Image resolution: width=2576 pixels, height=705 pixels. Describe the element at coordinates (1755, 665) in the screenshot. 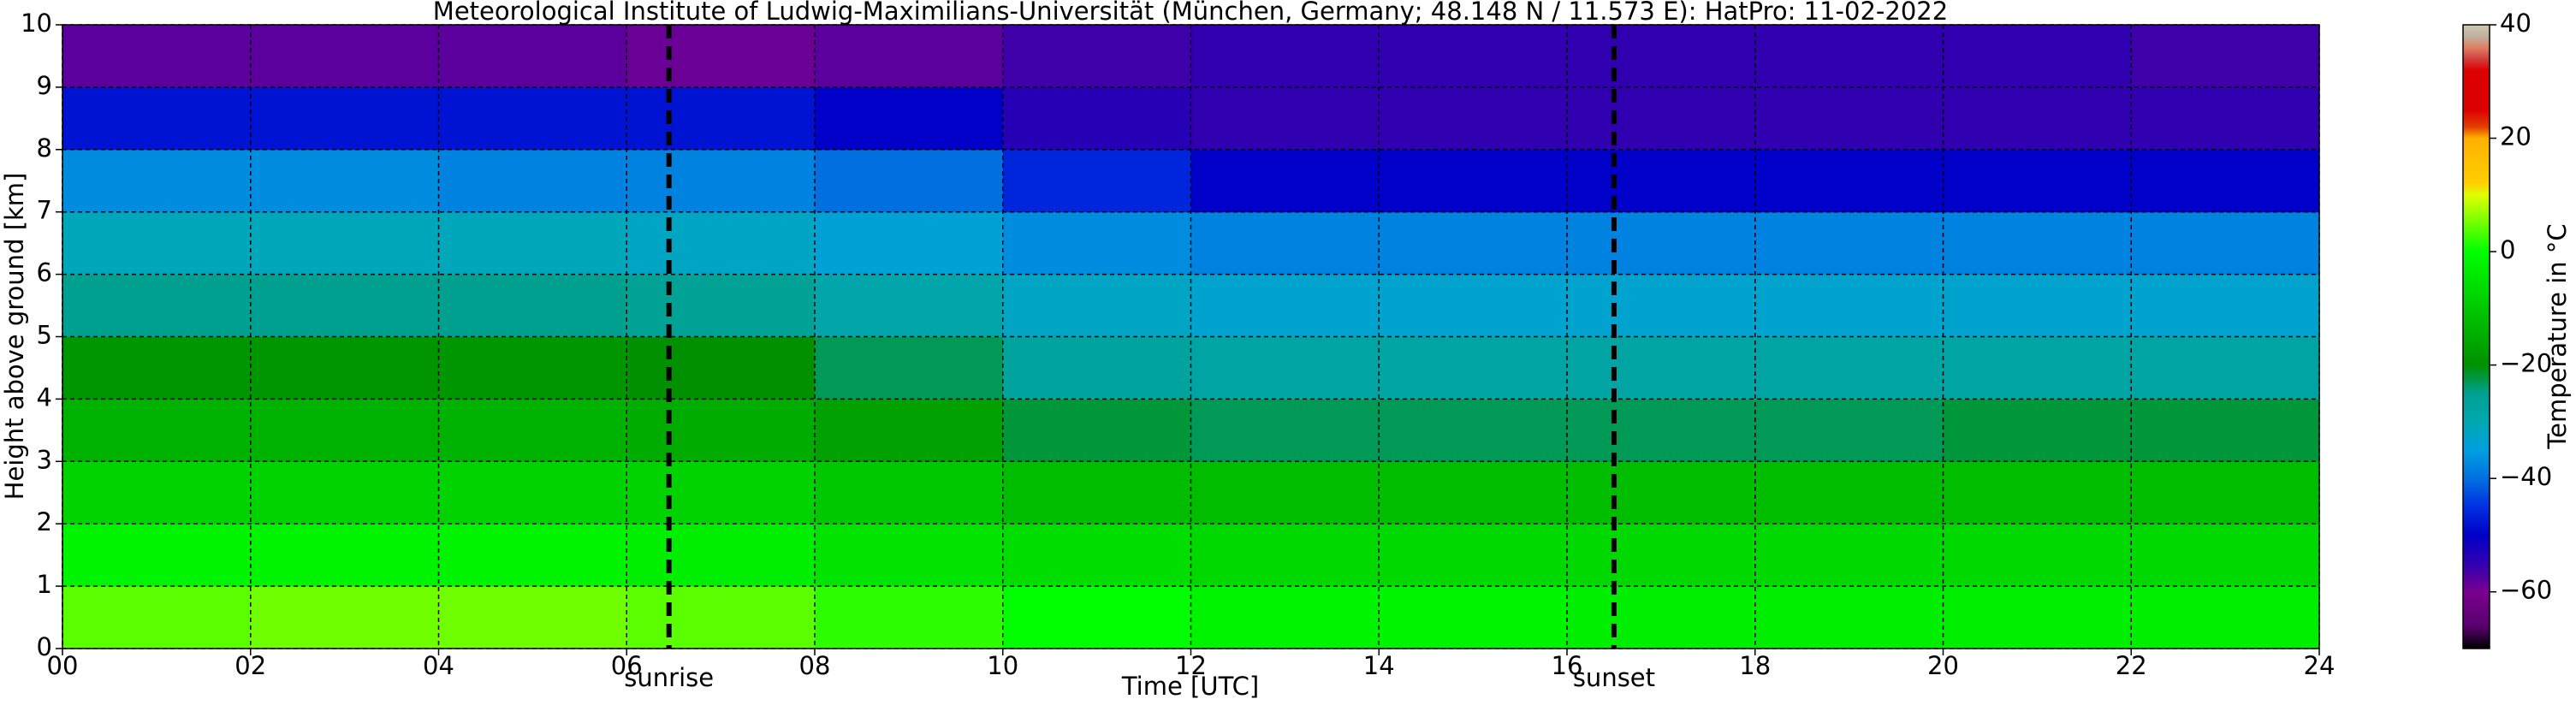

I see `x-tick-label: 18` at that location.